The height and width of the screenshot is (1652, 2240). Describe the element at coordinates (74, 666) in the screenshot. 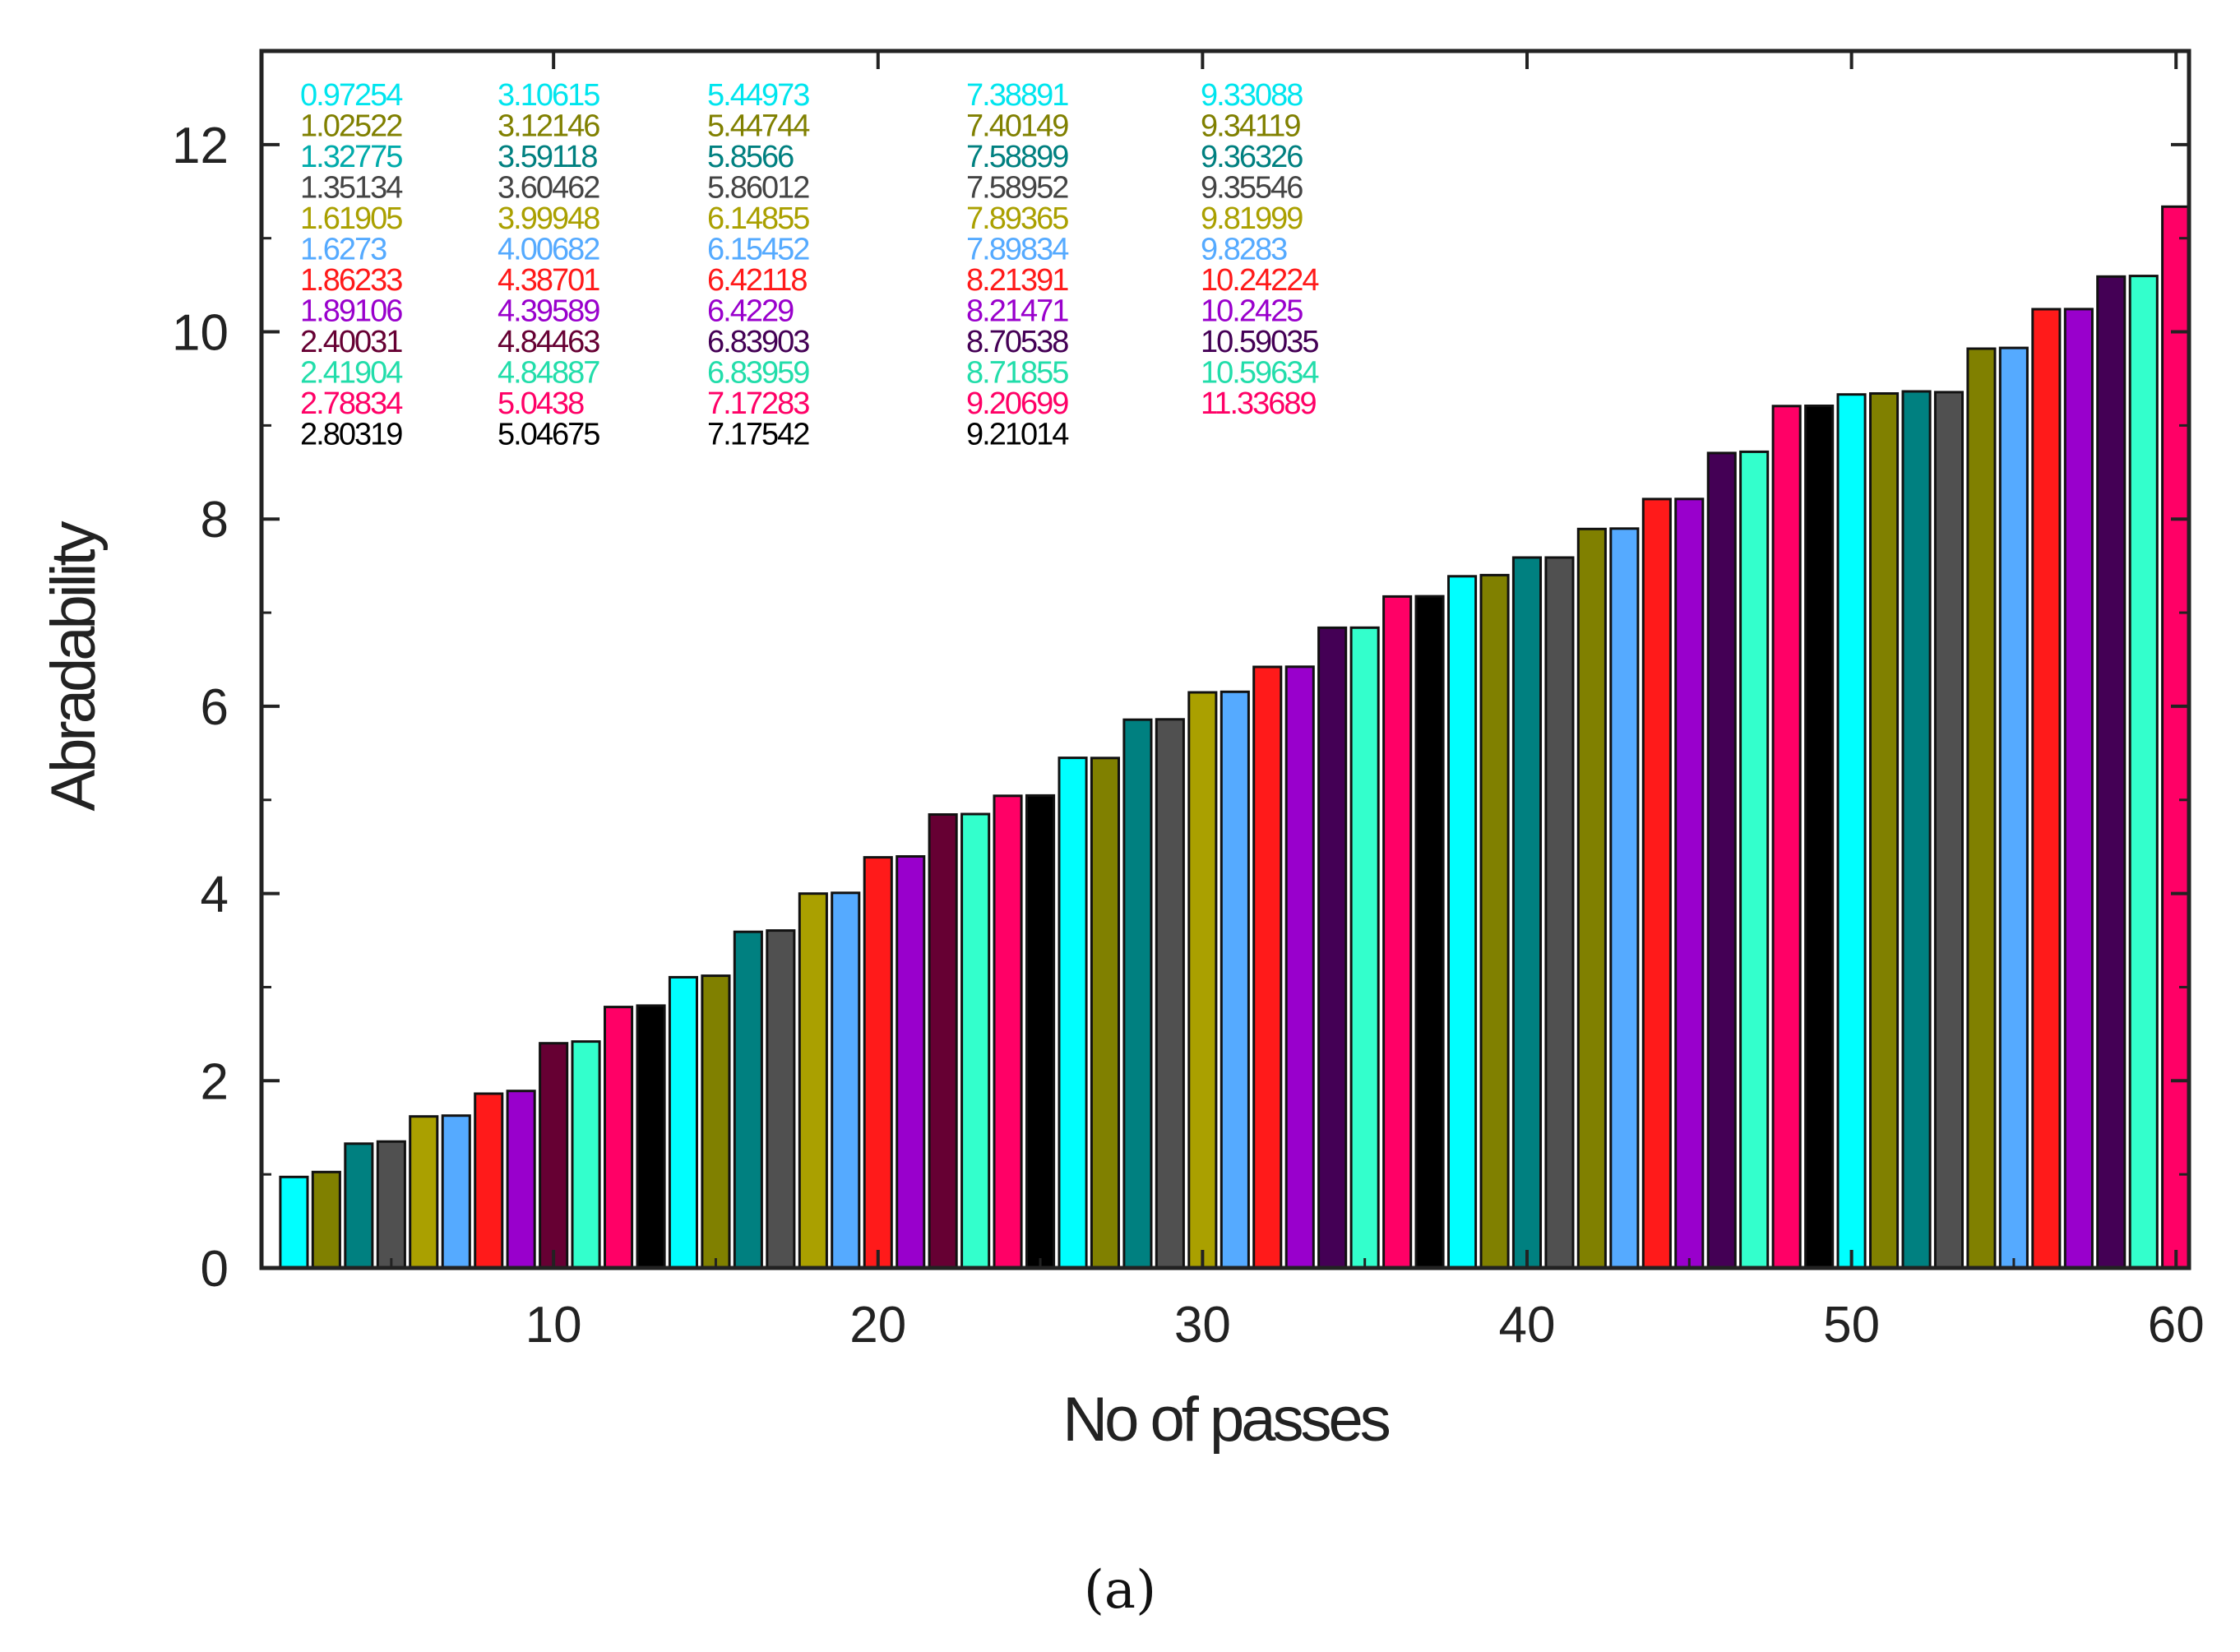

I see `y-axis-title: Abradability` at that location.